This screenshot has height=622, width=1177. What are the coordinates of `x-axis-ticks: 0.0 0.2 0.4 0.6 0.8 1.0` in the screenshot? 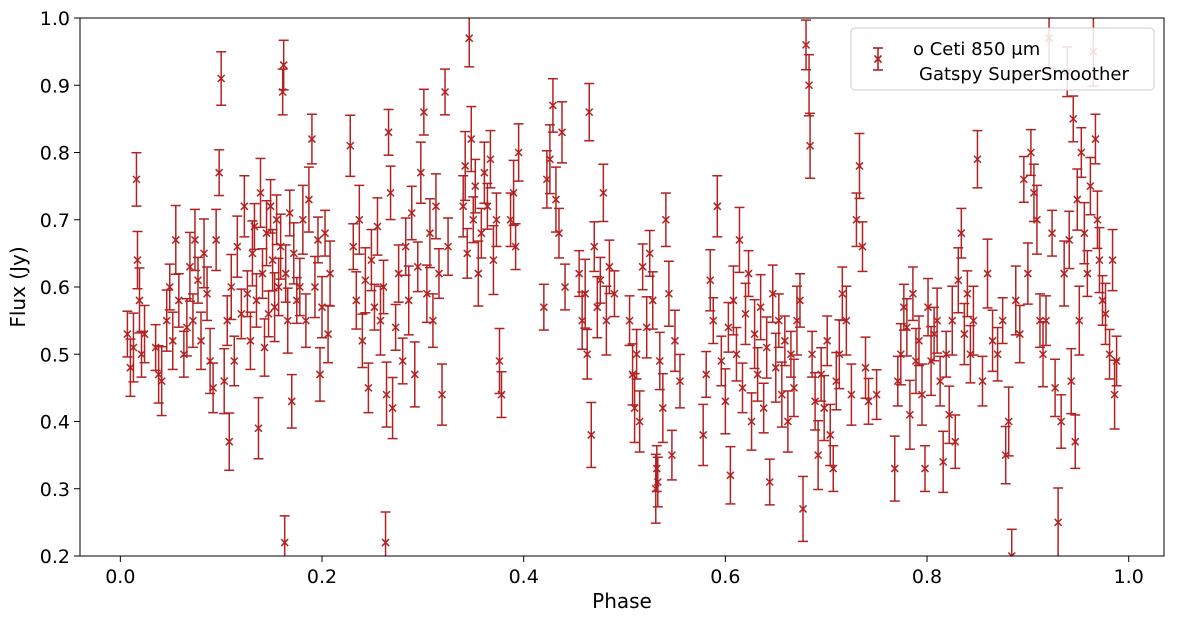 It's located at (624, 572).